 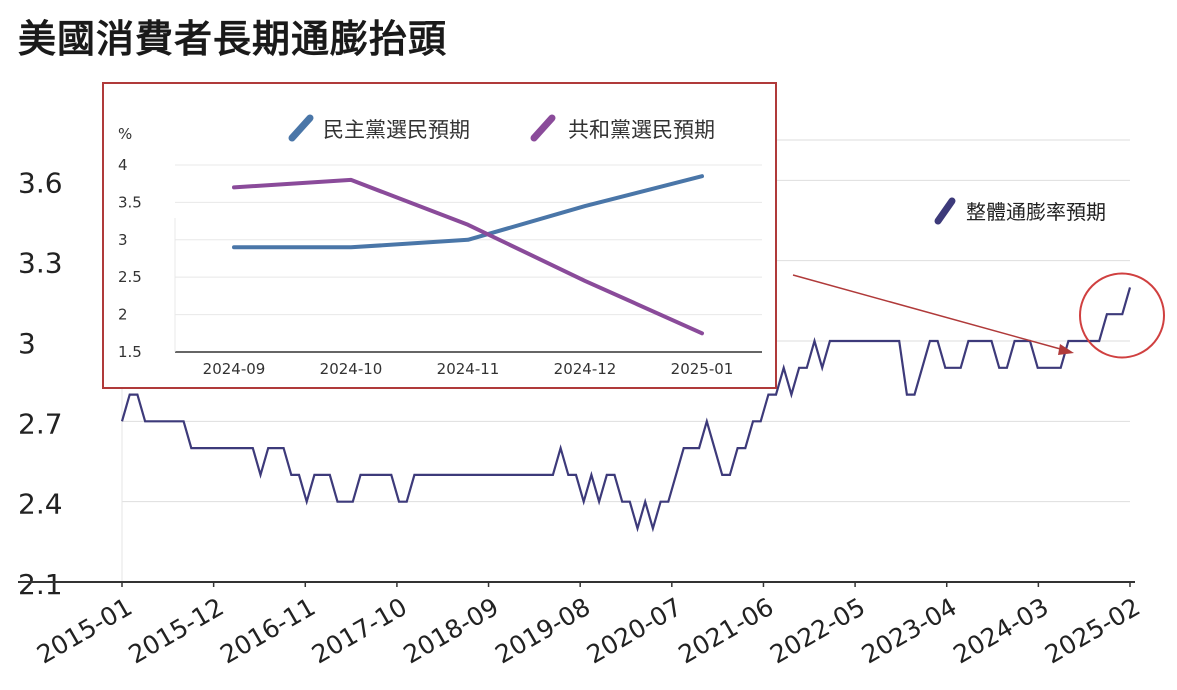 What do you see at coordinates (585, 369) in the screenshot?
I see `inset-x-tick-label: 2024-12` at bounding box center [585, 369].